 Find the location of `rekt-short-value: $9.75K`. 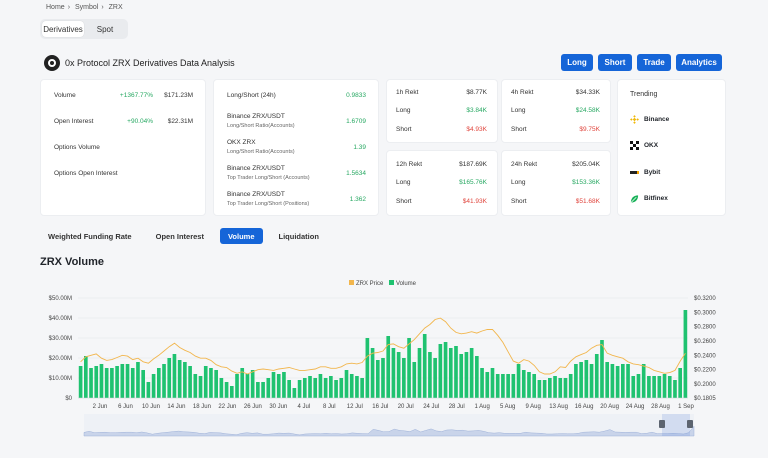

rekt-short-value: $9.75K is located at coordinates (589, 129).